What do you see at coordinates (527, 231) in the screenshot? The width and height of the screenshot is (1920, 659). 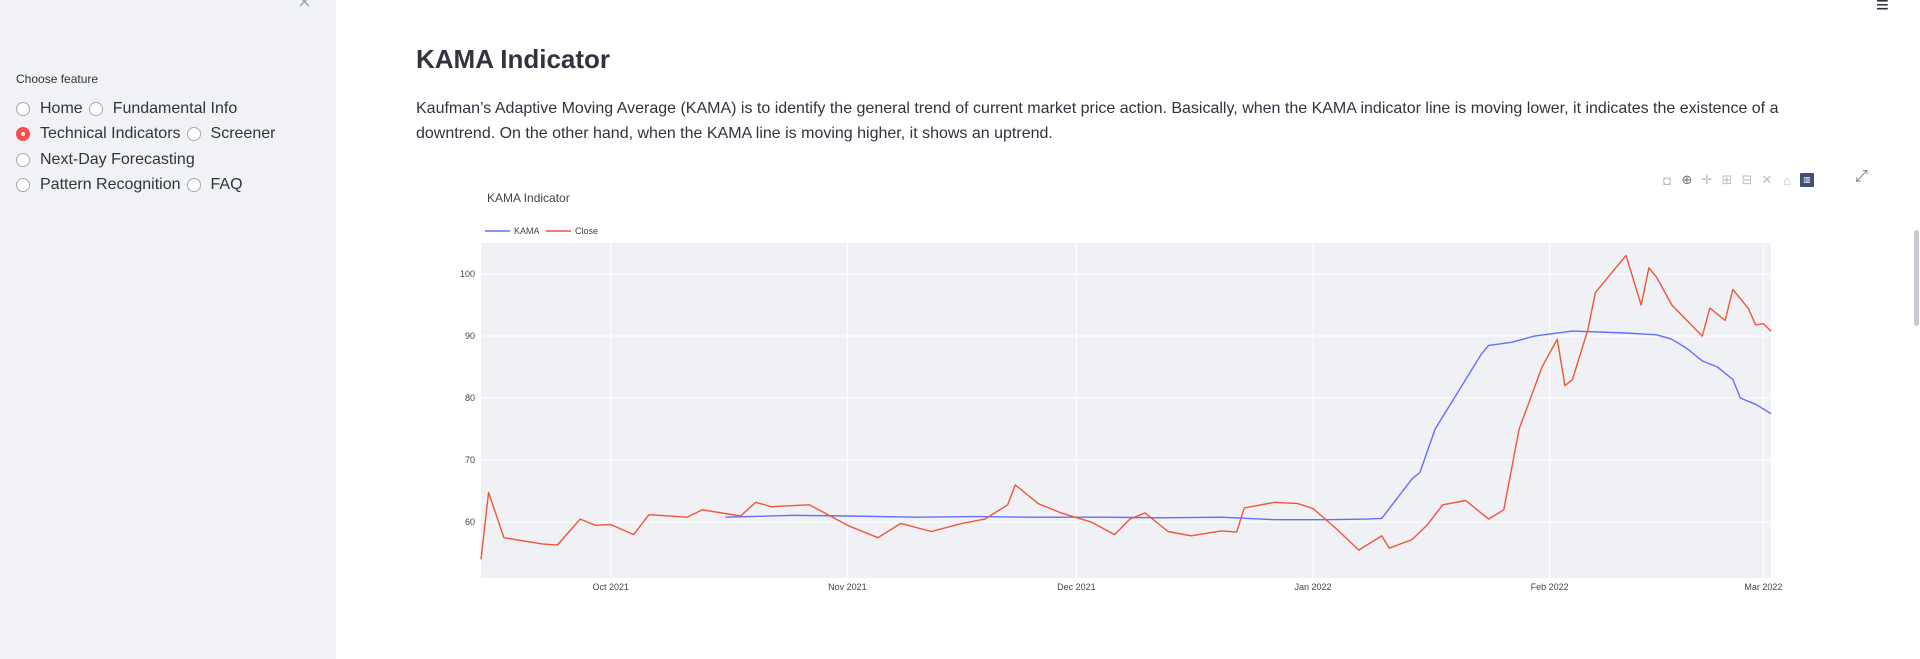 I see `legend-label: KAMA` at bounding box center [527, 231].